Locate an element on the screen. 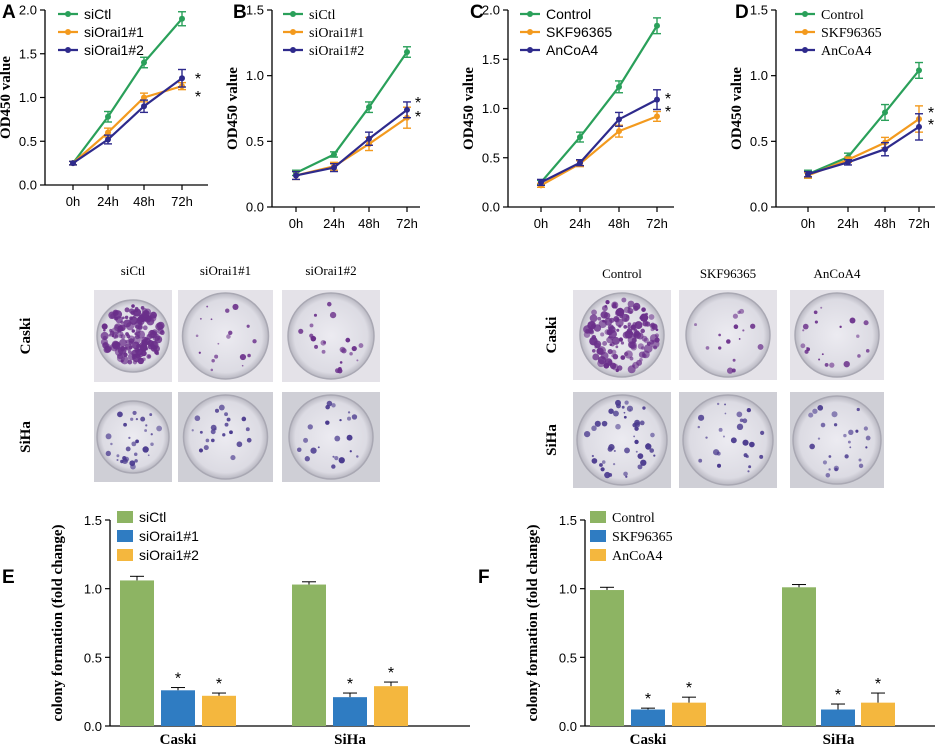 This screenshot has width=941, height=752. plate-row-label: SiHa is located at coordinates (26, 437).